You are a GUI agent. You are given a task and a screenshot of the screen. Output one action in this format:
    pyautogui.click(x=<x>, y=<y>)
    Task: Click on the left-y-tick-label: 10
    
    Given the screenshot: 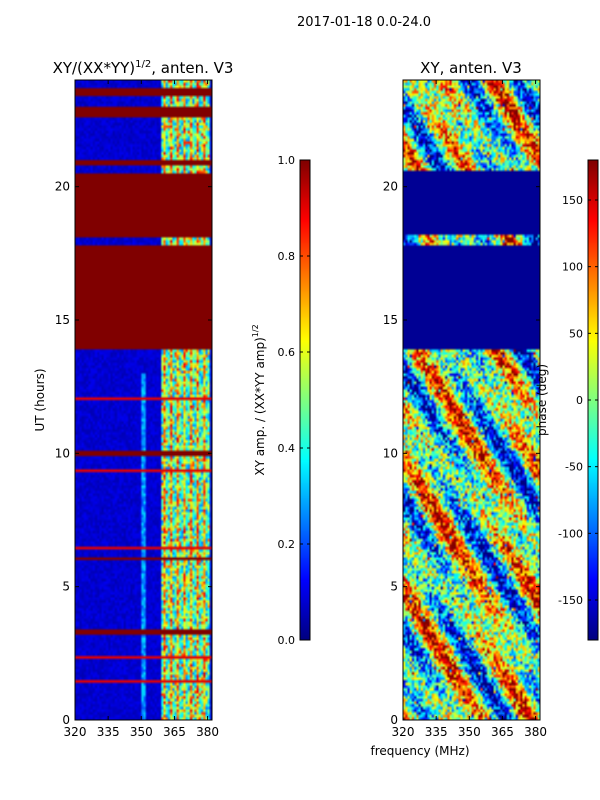 What is the action you would take?
    pyautogui.click(x=62, y=453)
    